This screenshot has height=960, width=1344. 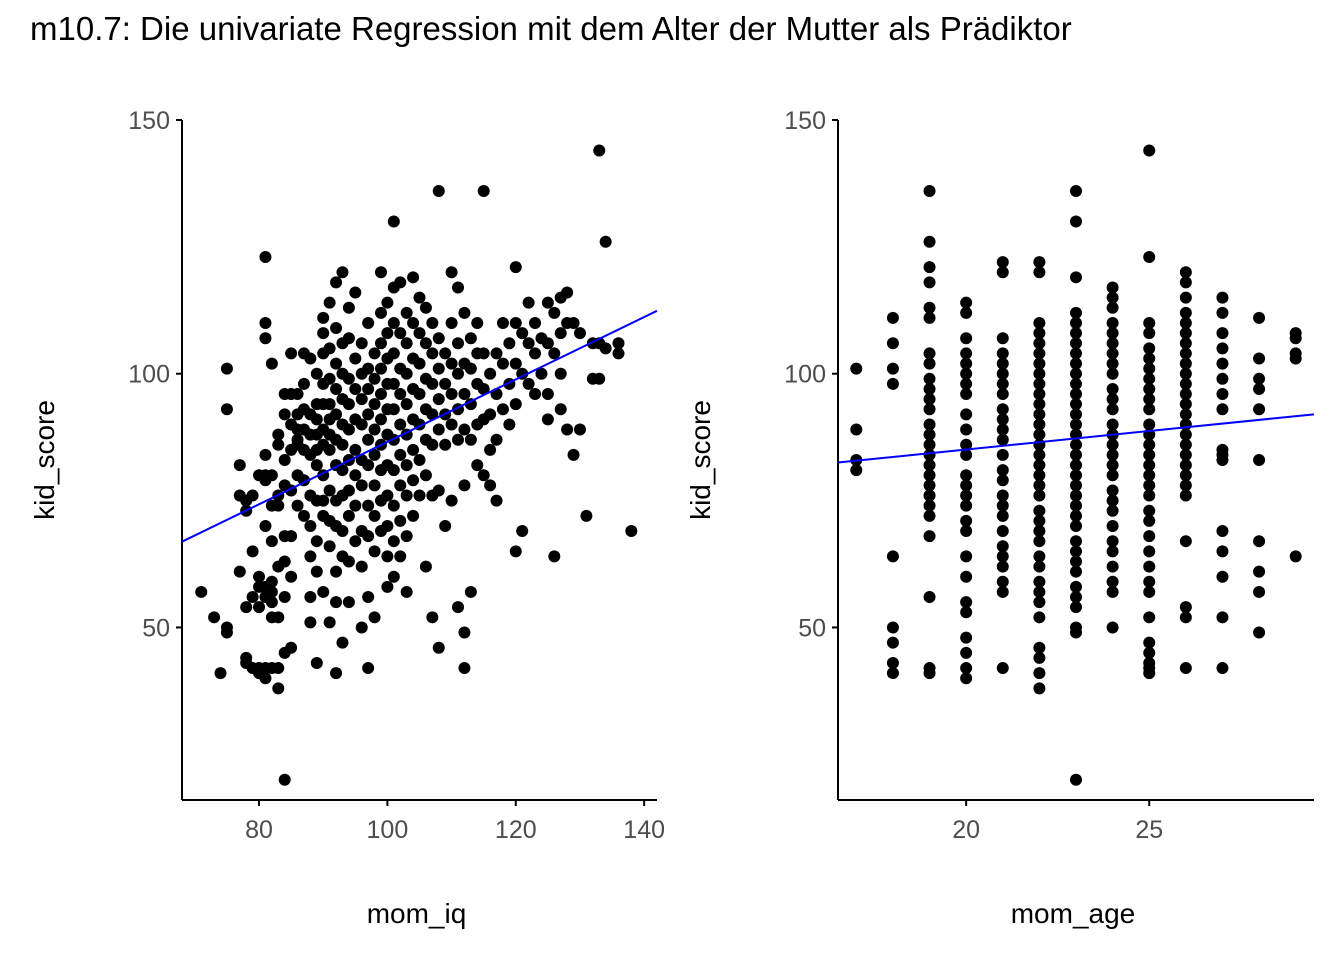 What do you see at coordinates (149, 121) in the screenshot?
I see `y-tick-label: 150` at bounding box center [149, 121].